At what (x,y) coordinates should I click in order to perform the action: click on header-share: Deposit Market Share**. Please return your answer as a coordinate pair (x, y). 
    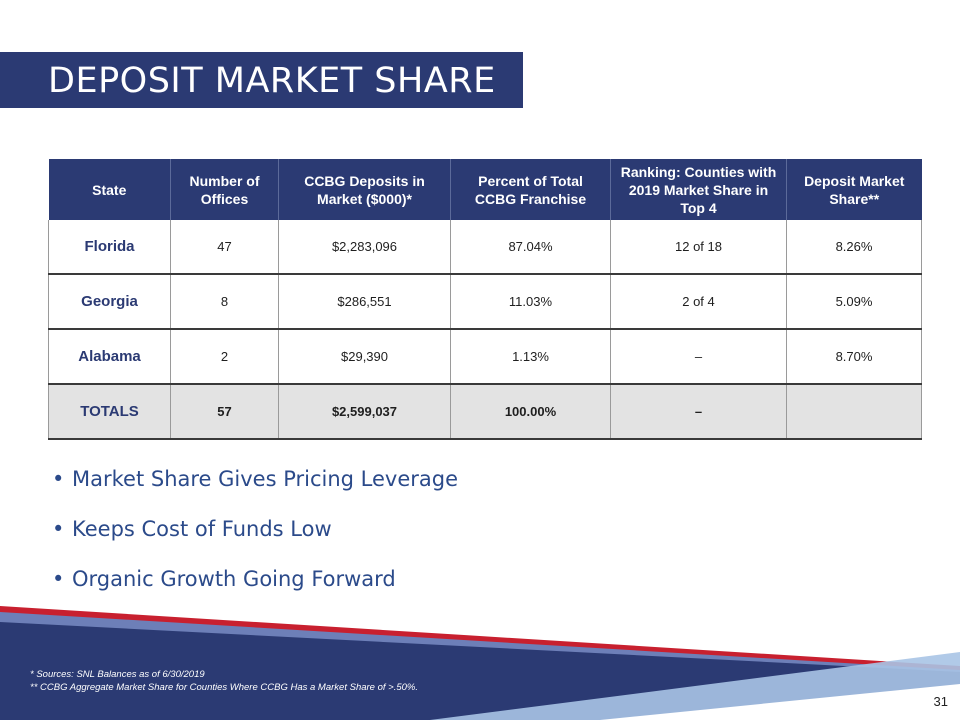
    Looking at the image, I should click on (854, 189).